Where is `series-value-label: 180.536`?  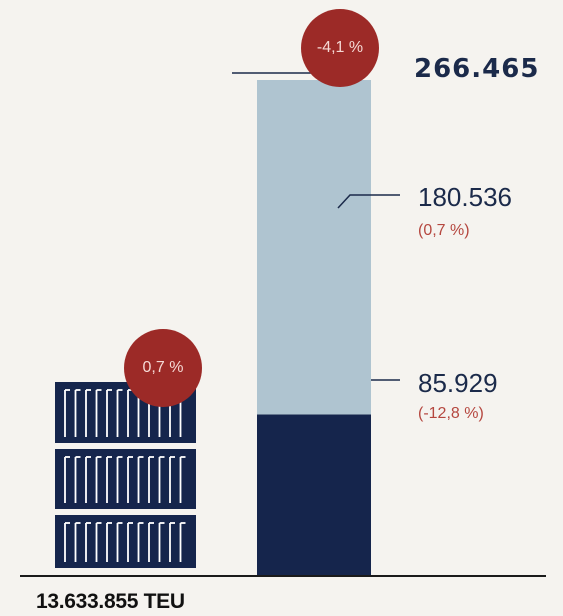
series-value-label: 180.536 is located at coordinates (465, 197).